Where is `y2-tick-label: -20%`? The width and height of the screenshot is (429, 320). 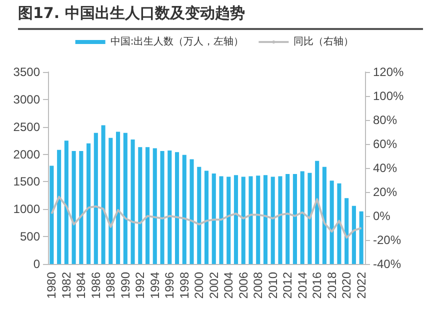 y2-tick-label: -20% is located at coordinates (387, 240).